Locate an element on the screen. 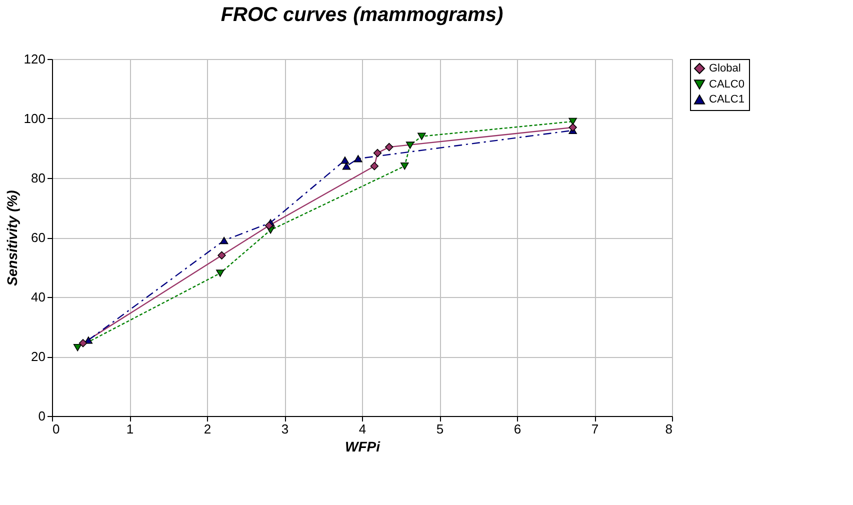 The width and height of the screenshot is (853, 505). x-axis-title: WFPi is located at coordinates (363, 446).